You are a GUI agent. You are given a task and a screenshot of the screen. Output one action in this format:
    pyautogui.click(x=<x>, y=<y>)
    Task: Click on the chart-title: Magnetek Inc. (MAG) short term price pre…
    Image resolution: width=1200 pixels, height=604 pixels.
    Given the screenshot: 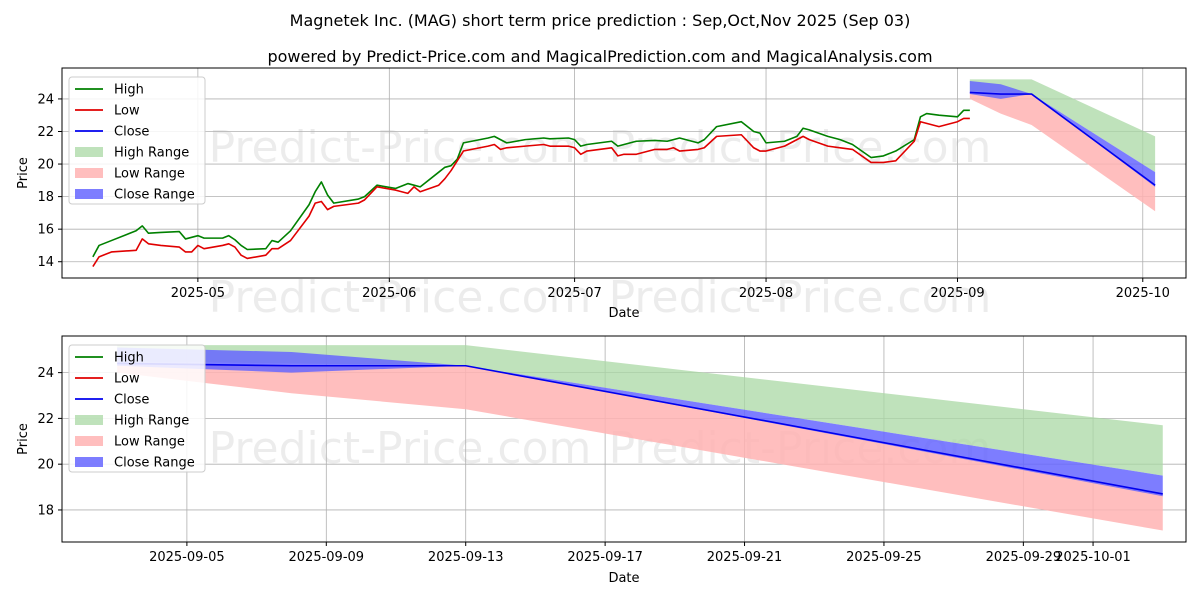 What is the action you would take?
    pyautogui.click(x=600, y=20)
    